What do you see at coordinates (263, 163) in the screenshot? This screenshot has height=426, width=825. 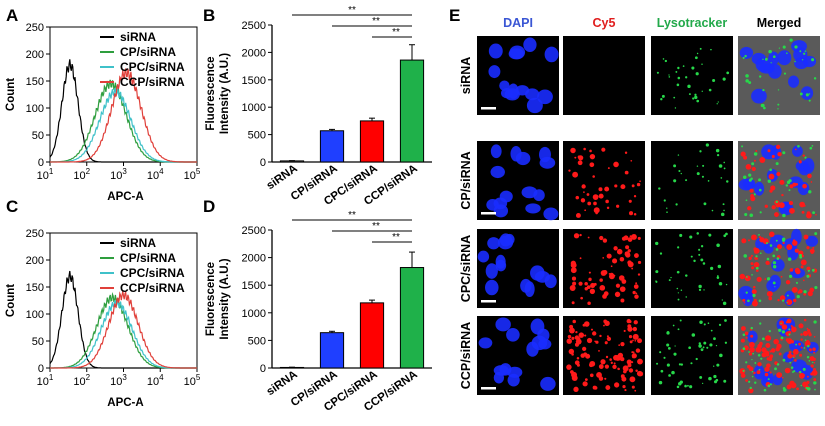 I see `y-tick-label: 0` at bounding box center [263, 163].